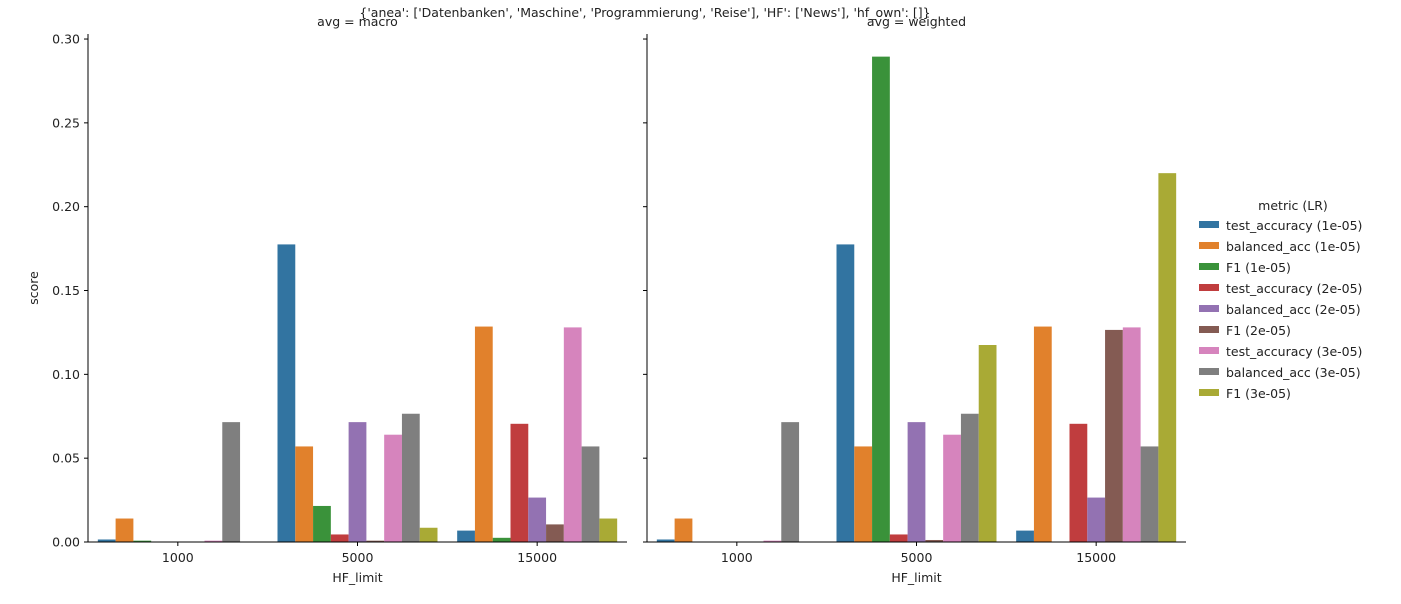  What do you see at coordinates (66, 542) in the screenshot?
I see `y-tick-label: 0.00` at bounding box center [66, 542].